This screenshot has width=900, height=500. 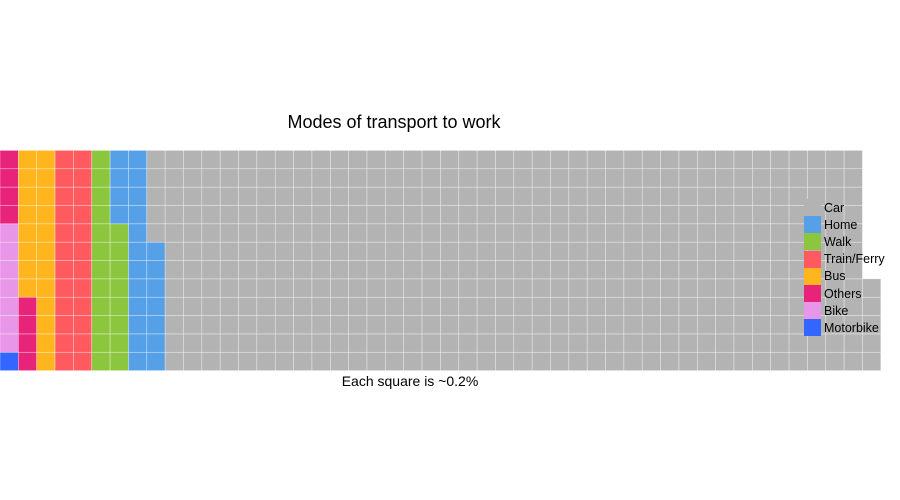 I want to click on legend-label: Bus, so click(x=835, y=276).